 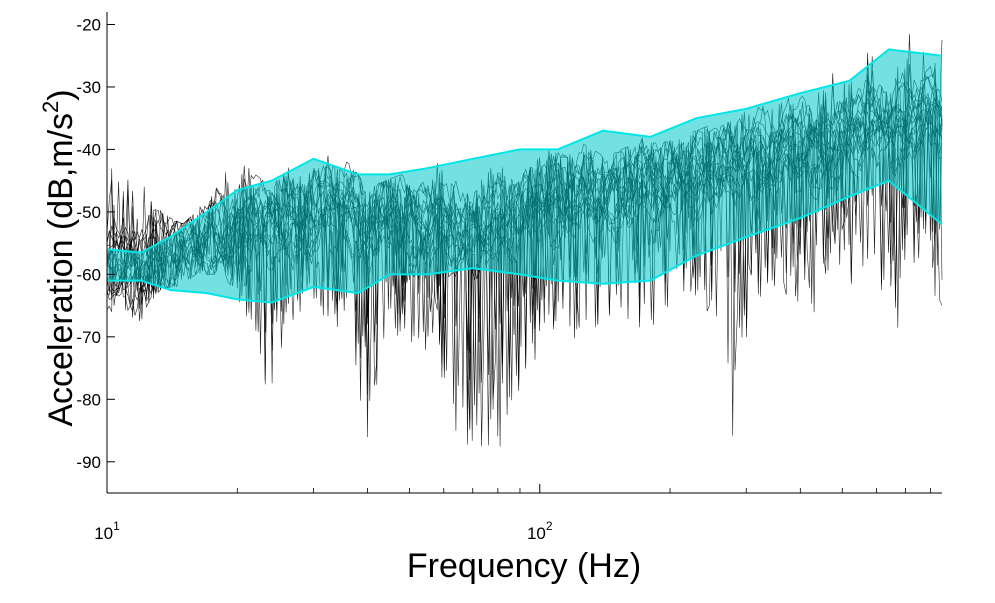 I want to click on y-tick-label: -70, so click(x=88, y=337).